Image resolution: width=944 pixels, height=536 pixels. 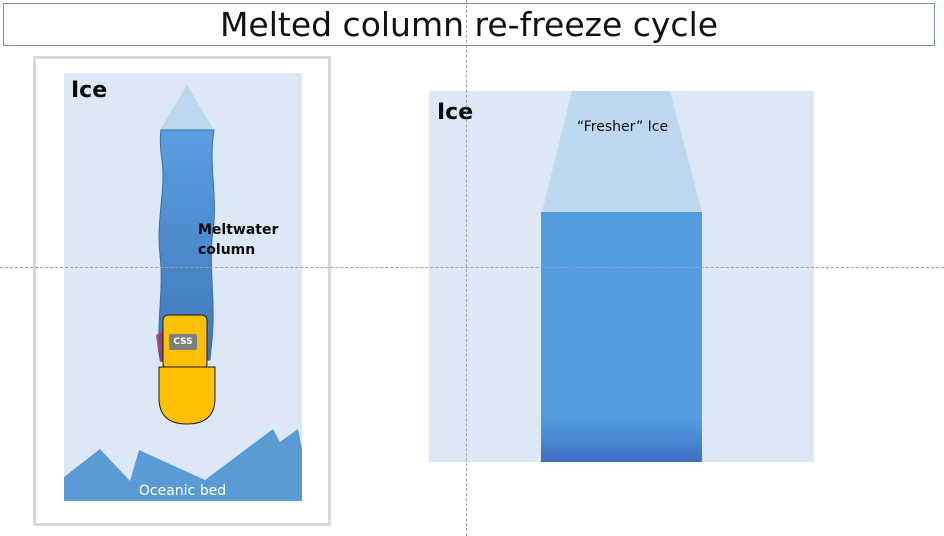 I want to click on oceanic-bed, so click(x=183, y=465).